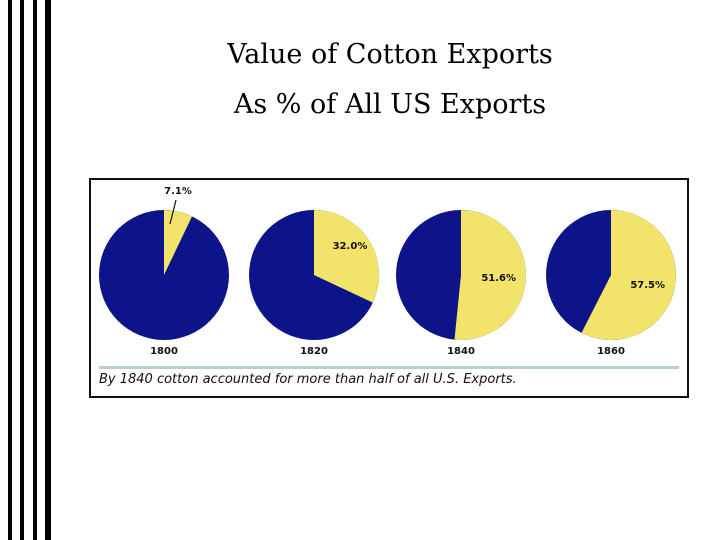 Image resolution: width=720 pixels, height=540 pixels. What do you see at coordinates (390, 104) in the screenshot?
I see `title-line-2: As % of All US Exports` at bounding box center [390, 104].